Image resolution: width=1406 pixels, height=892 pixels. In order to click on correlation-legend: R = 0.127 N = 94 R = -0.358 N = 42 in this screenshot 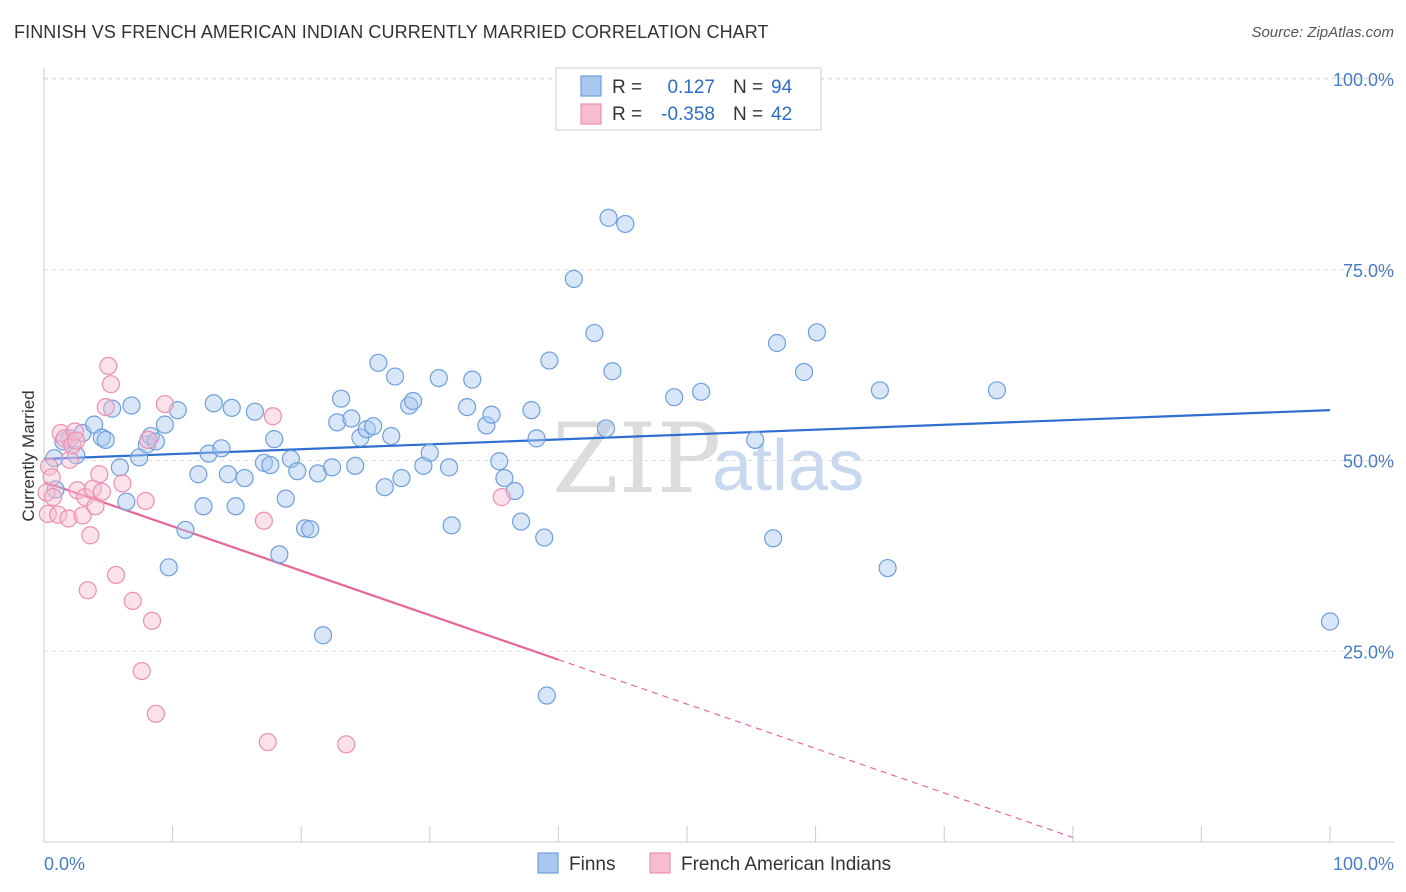, I will do `click(688, 99)`.